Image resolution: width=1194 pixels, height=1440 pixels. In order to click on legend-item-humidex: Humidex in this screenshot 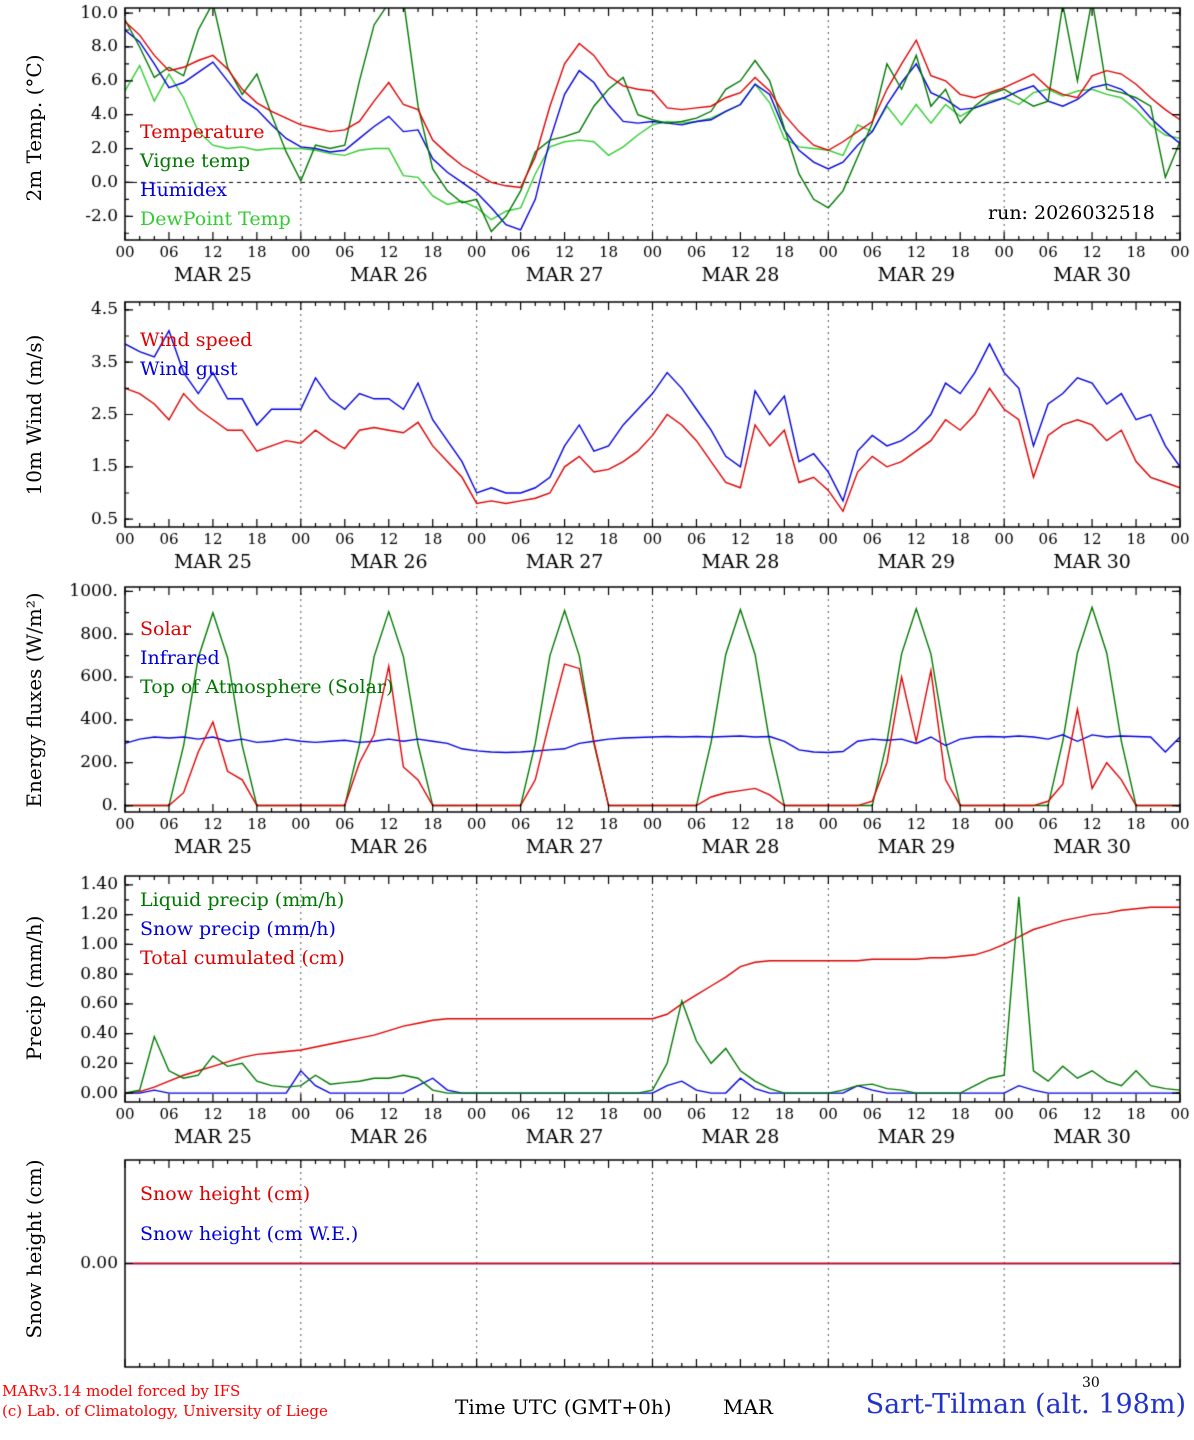, I will do `click(184, 190)`.